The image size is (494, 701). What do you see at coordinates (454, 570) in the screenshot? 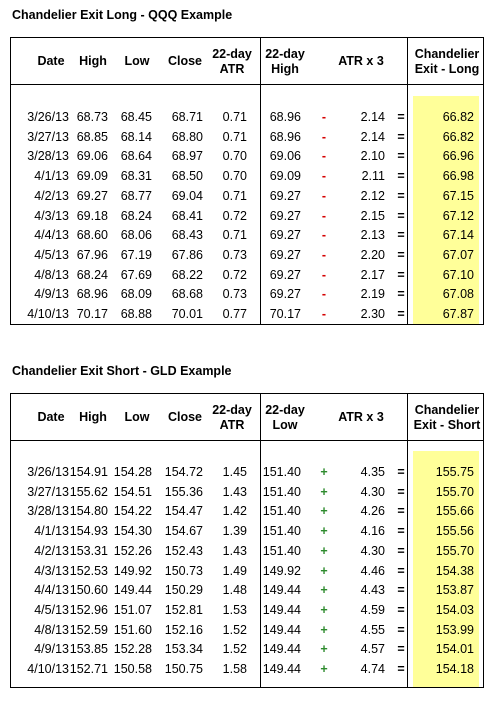
I see `cell-exit: 154.38` at bounding box center [454, 570].